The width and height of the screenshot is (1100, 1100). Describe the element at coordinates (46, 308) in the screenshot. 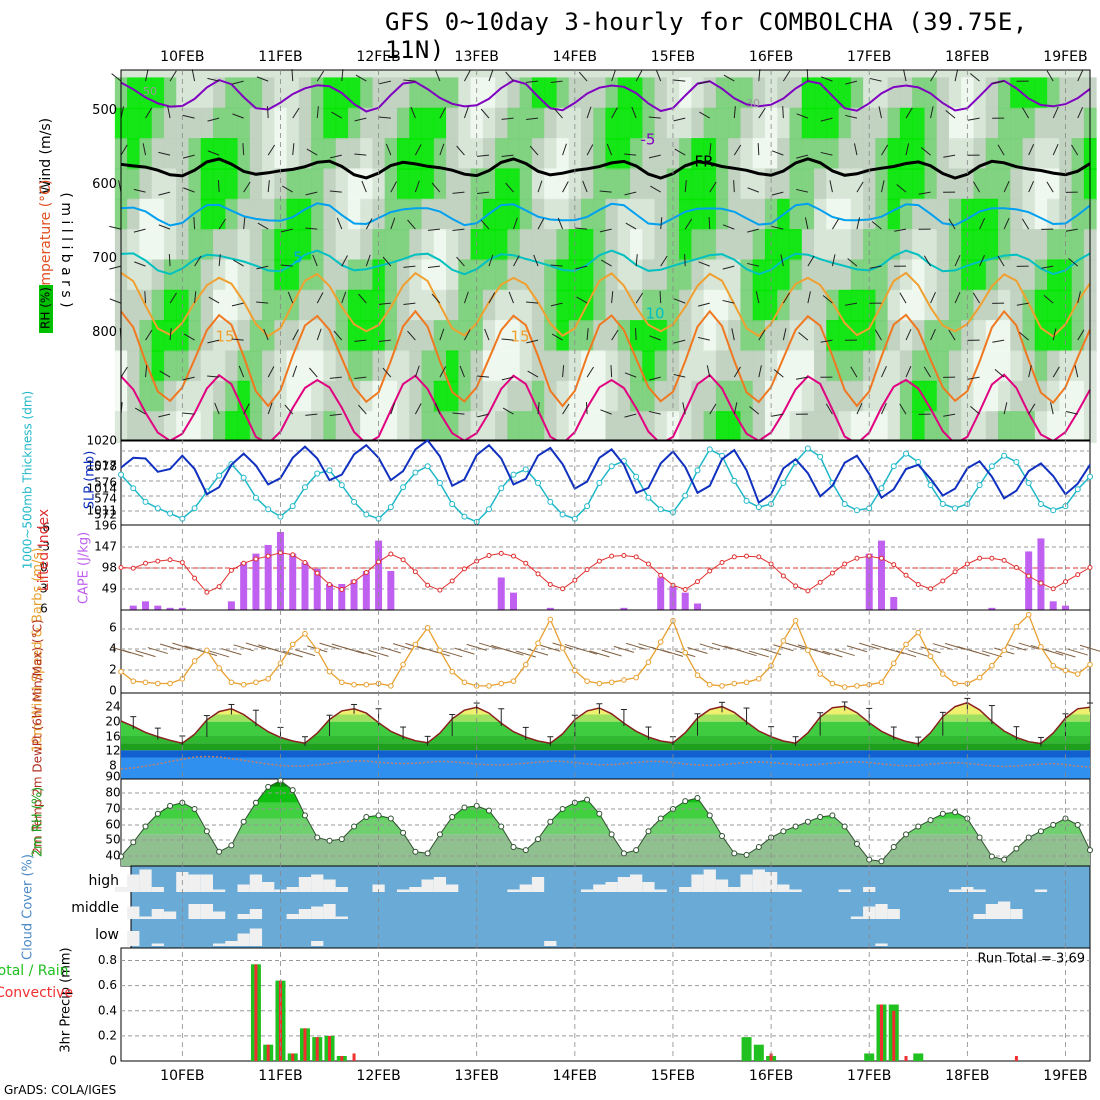

I see `axis-label: RH (%)` at that location.